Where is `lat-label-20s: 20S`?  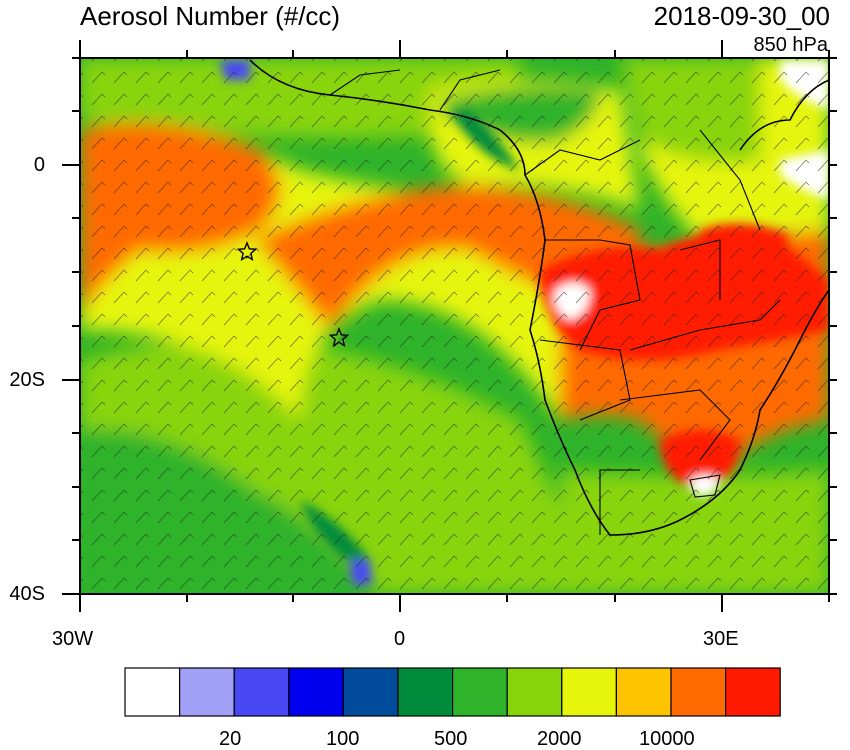 lat-label-20s: 20S is located at coordinates (27, 380).